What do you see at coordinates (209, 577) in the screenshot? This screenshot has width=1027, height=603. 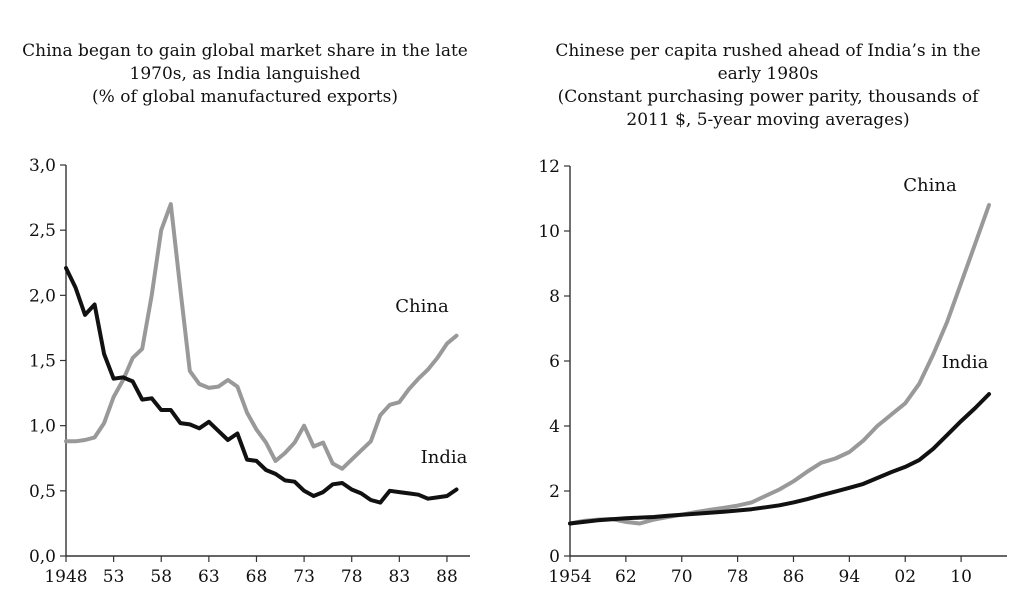 I see `left-x-tick-label: 63` at bounding box center [209, 577].